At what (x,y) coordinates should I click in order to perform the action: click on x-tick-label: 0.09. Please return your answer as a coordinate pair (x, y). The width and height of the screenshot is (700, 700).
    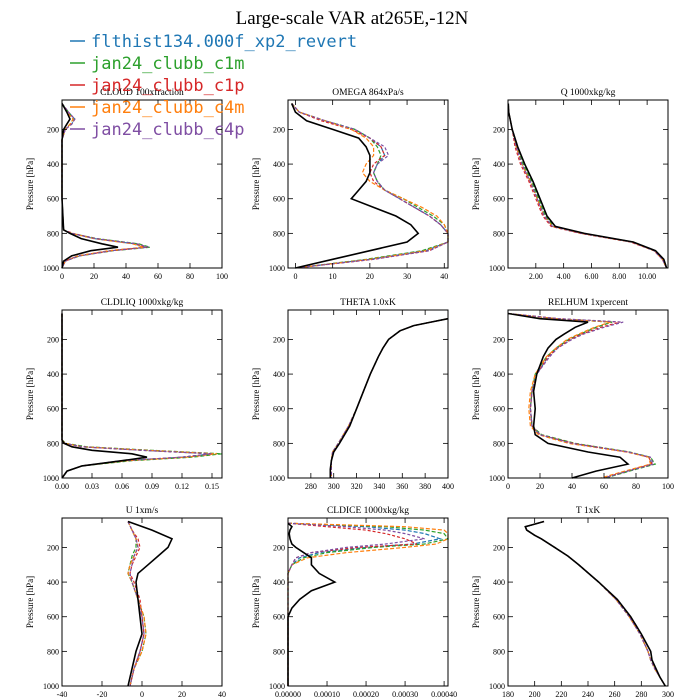
    Looking at the image, I should click on (152, 486).